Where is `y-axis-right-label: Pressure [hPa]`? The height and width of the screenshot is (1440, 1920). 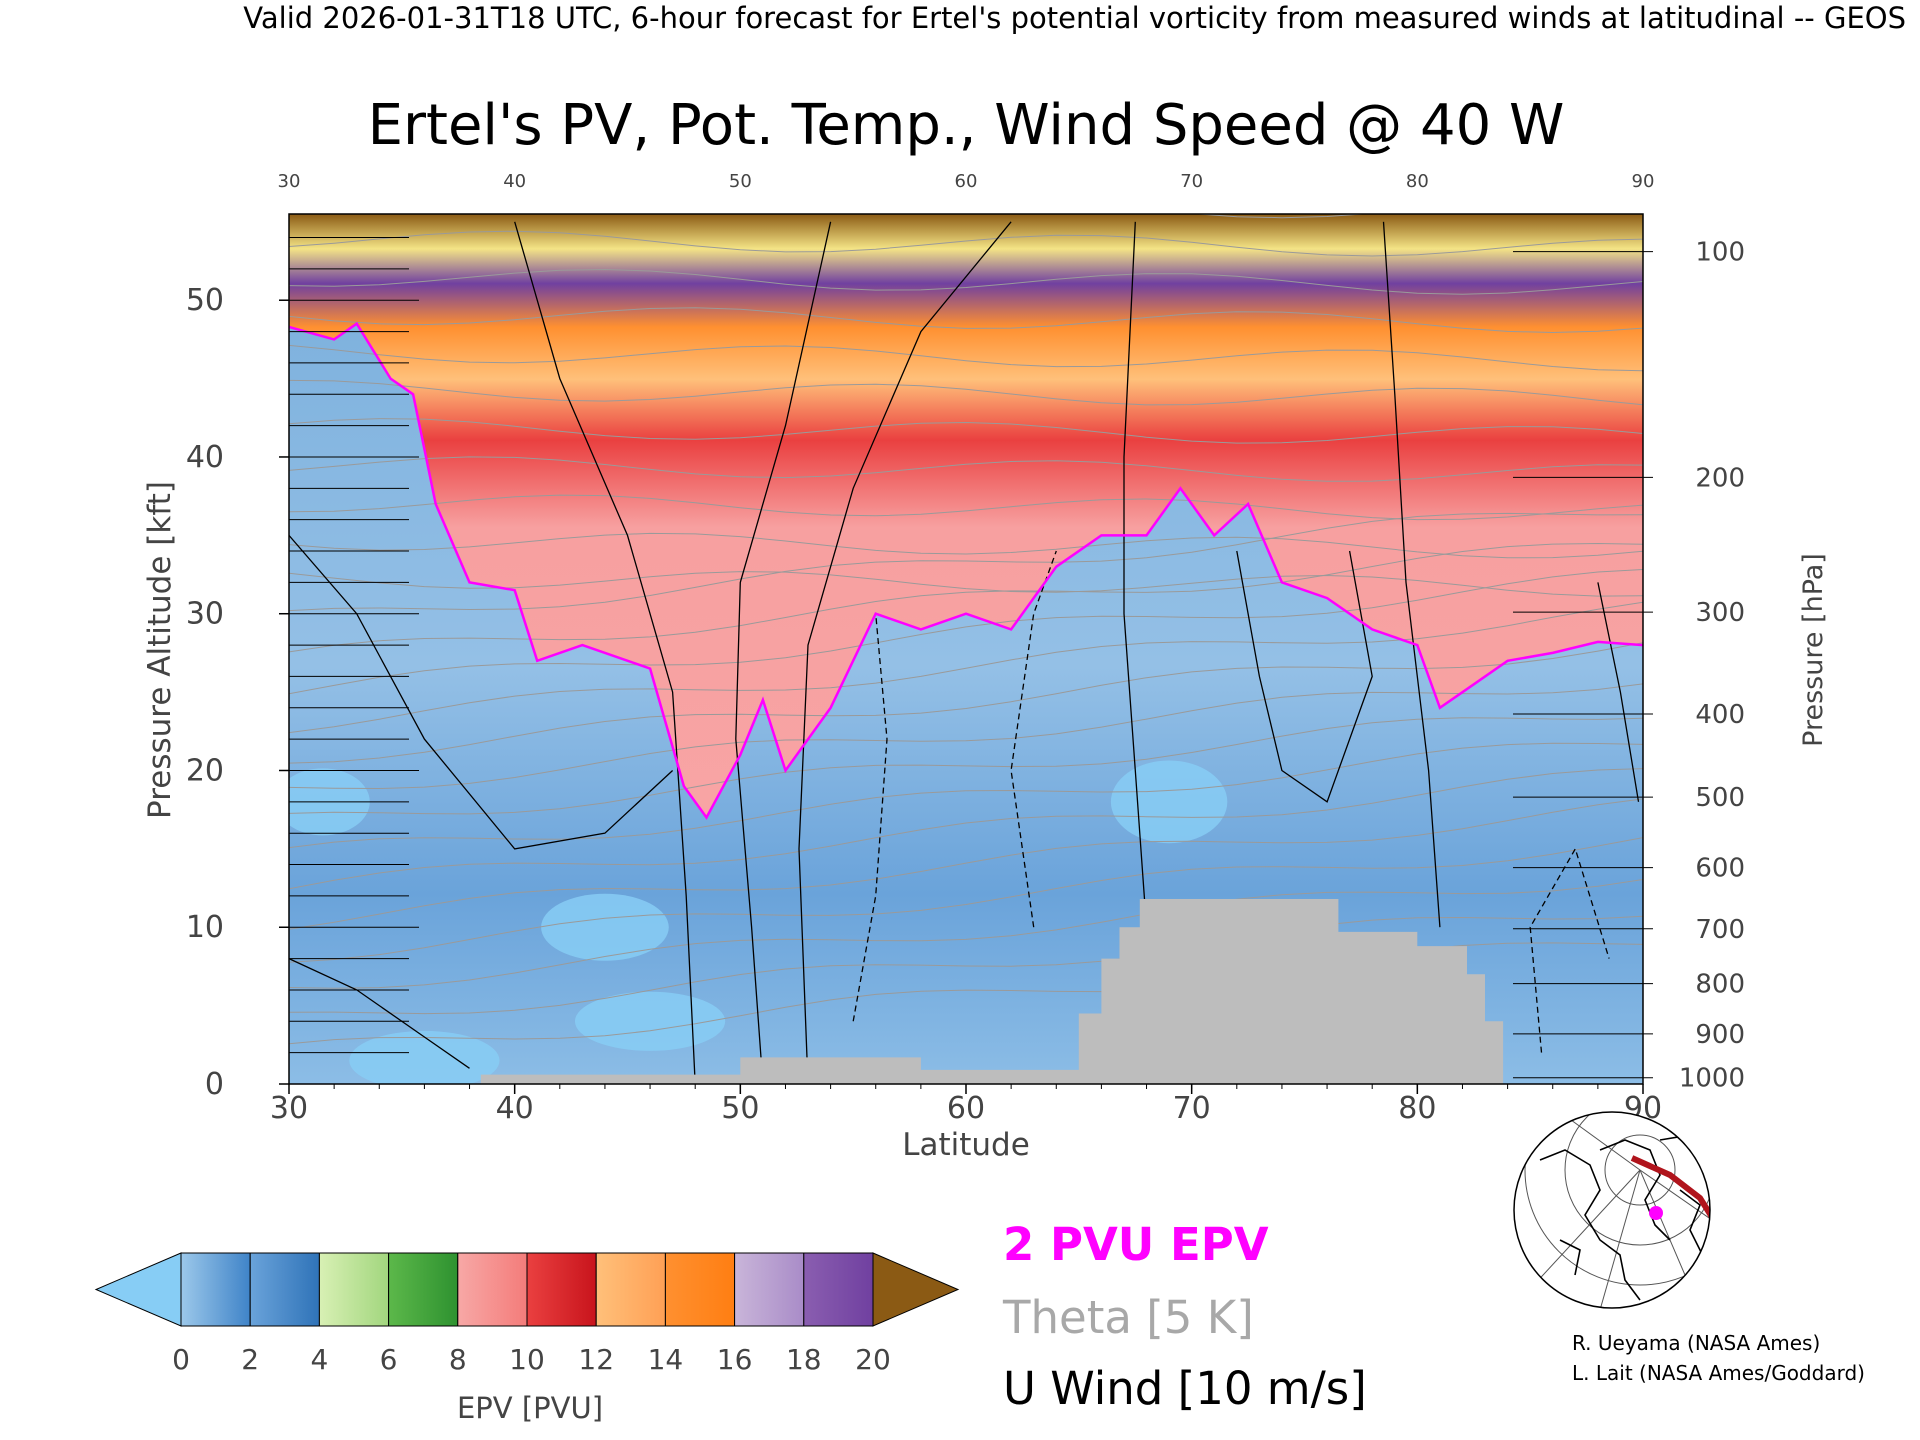 y-axis-right-label: Pressure [hPa] is located at coordinates (1813, 650).